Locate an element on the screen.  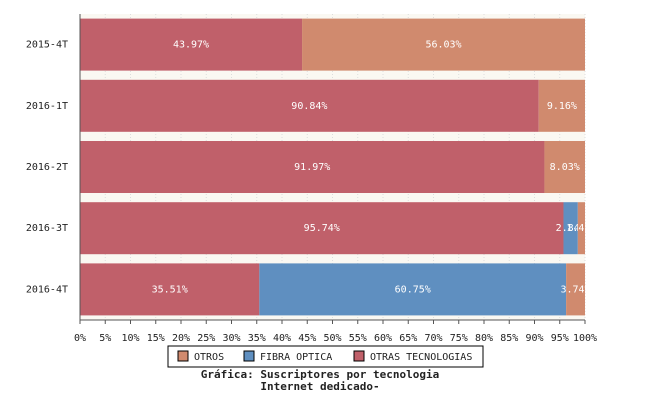
x-tick-label: 100% is located at coordinates (585, 338).